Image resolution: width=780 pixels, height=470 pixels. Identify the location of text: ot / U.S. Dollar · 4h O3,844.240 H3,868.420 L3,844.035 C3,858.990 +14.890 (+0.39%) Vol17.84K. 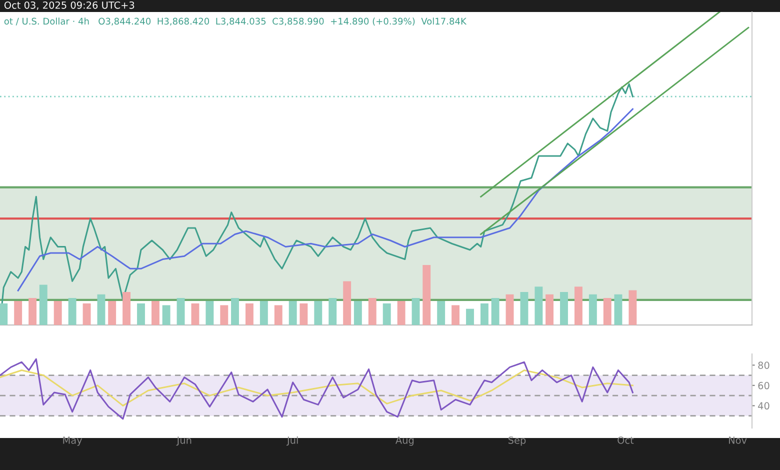
(235, 22).